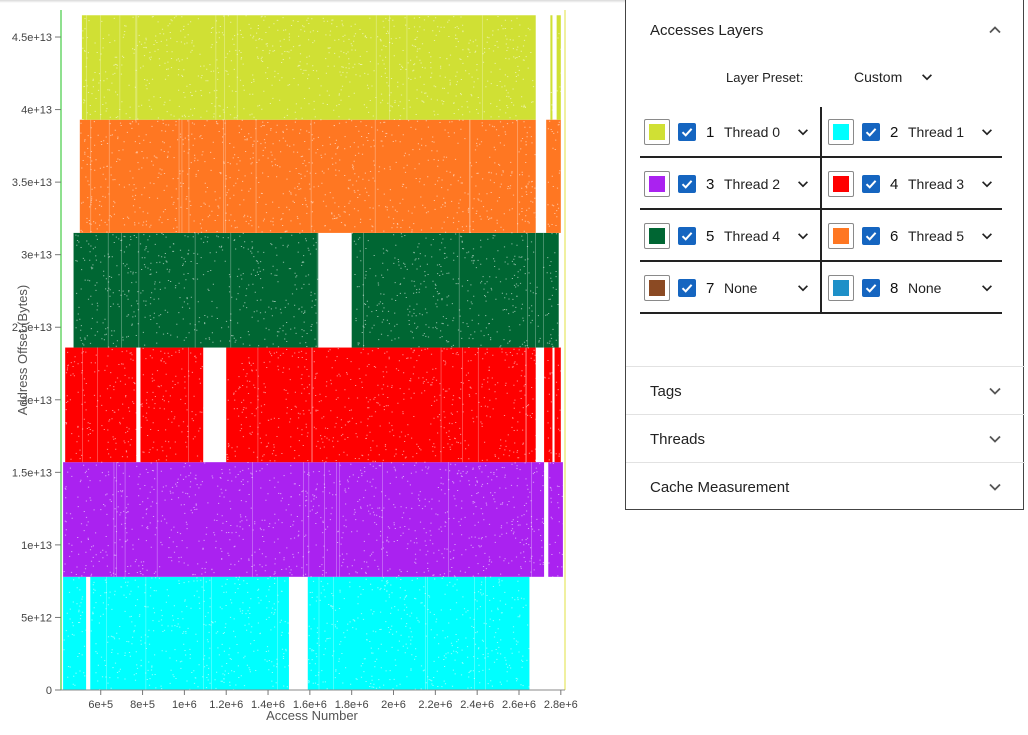 This screenshot has width=1028, height=735. What do you see at coordinates (678, 439) in the screenshot?
I see `threads-title: Threads` at bounding box center [678, 439].